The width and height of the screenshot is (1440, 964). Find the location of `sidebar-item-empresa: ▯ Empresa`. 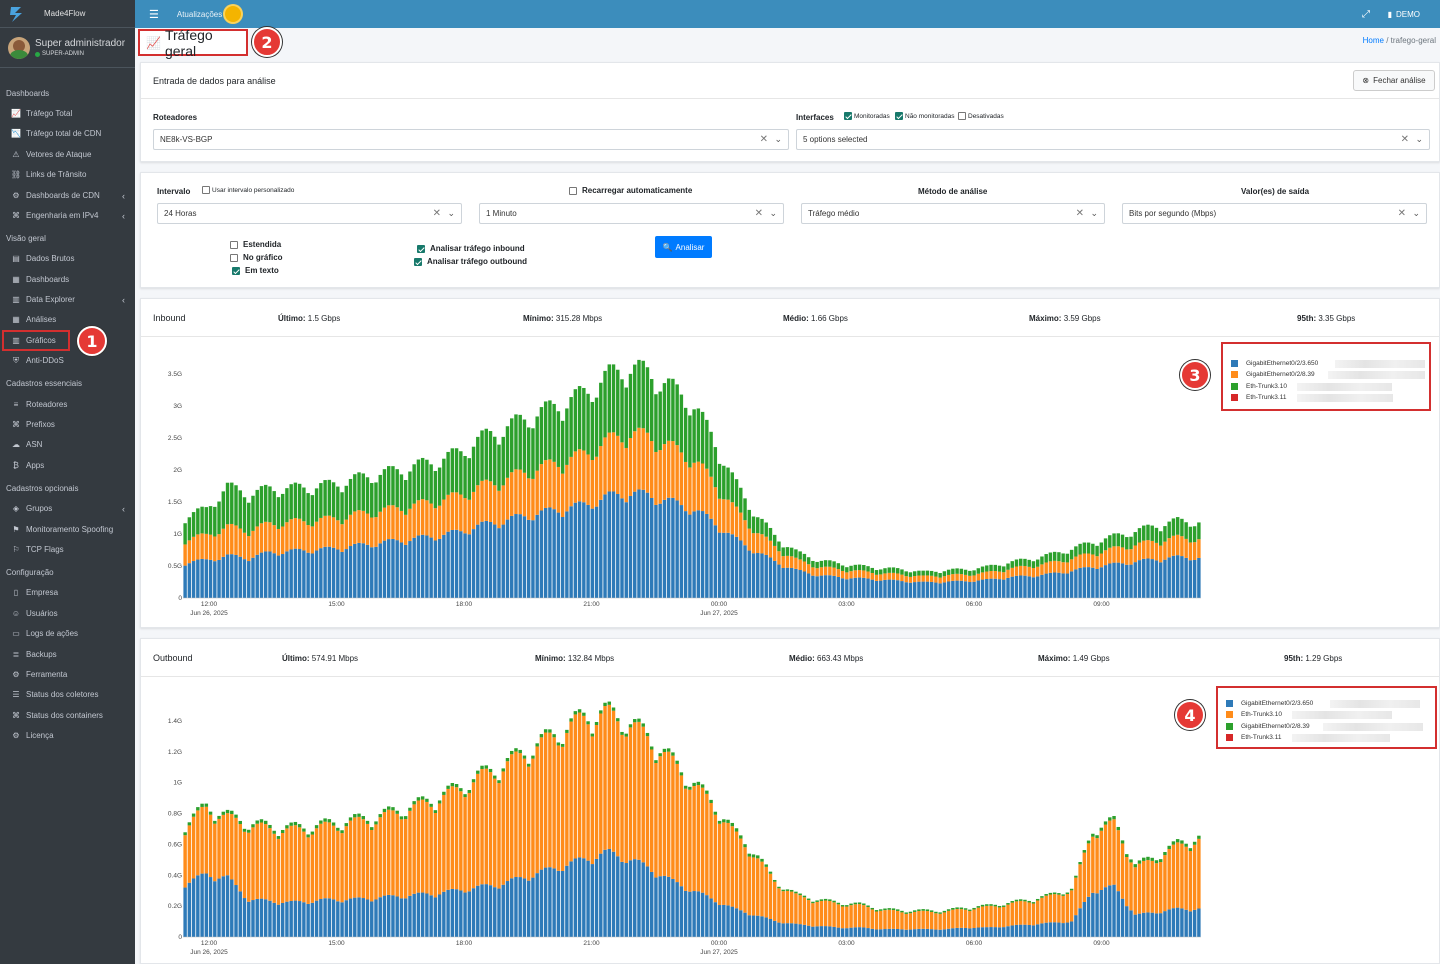

sidebar-item-empresa: ▯ Empresa is located at coordinates (67, 592).